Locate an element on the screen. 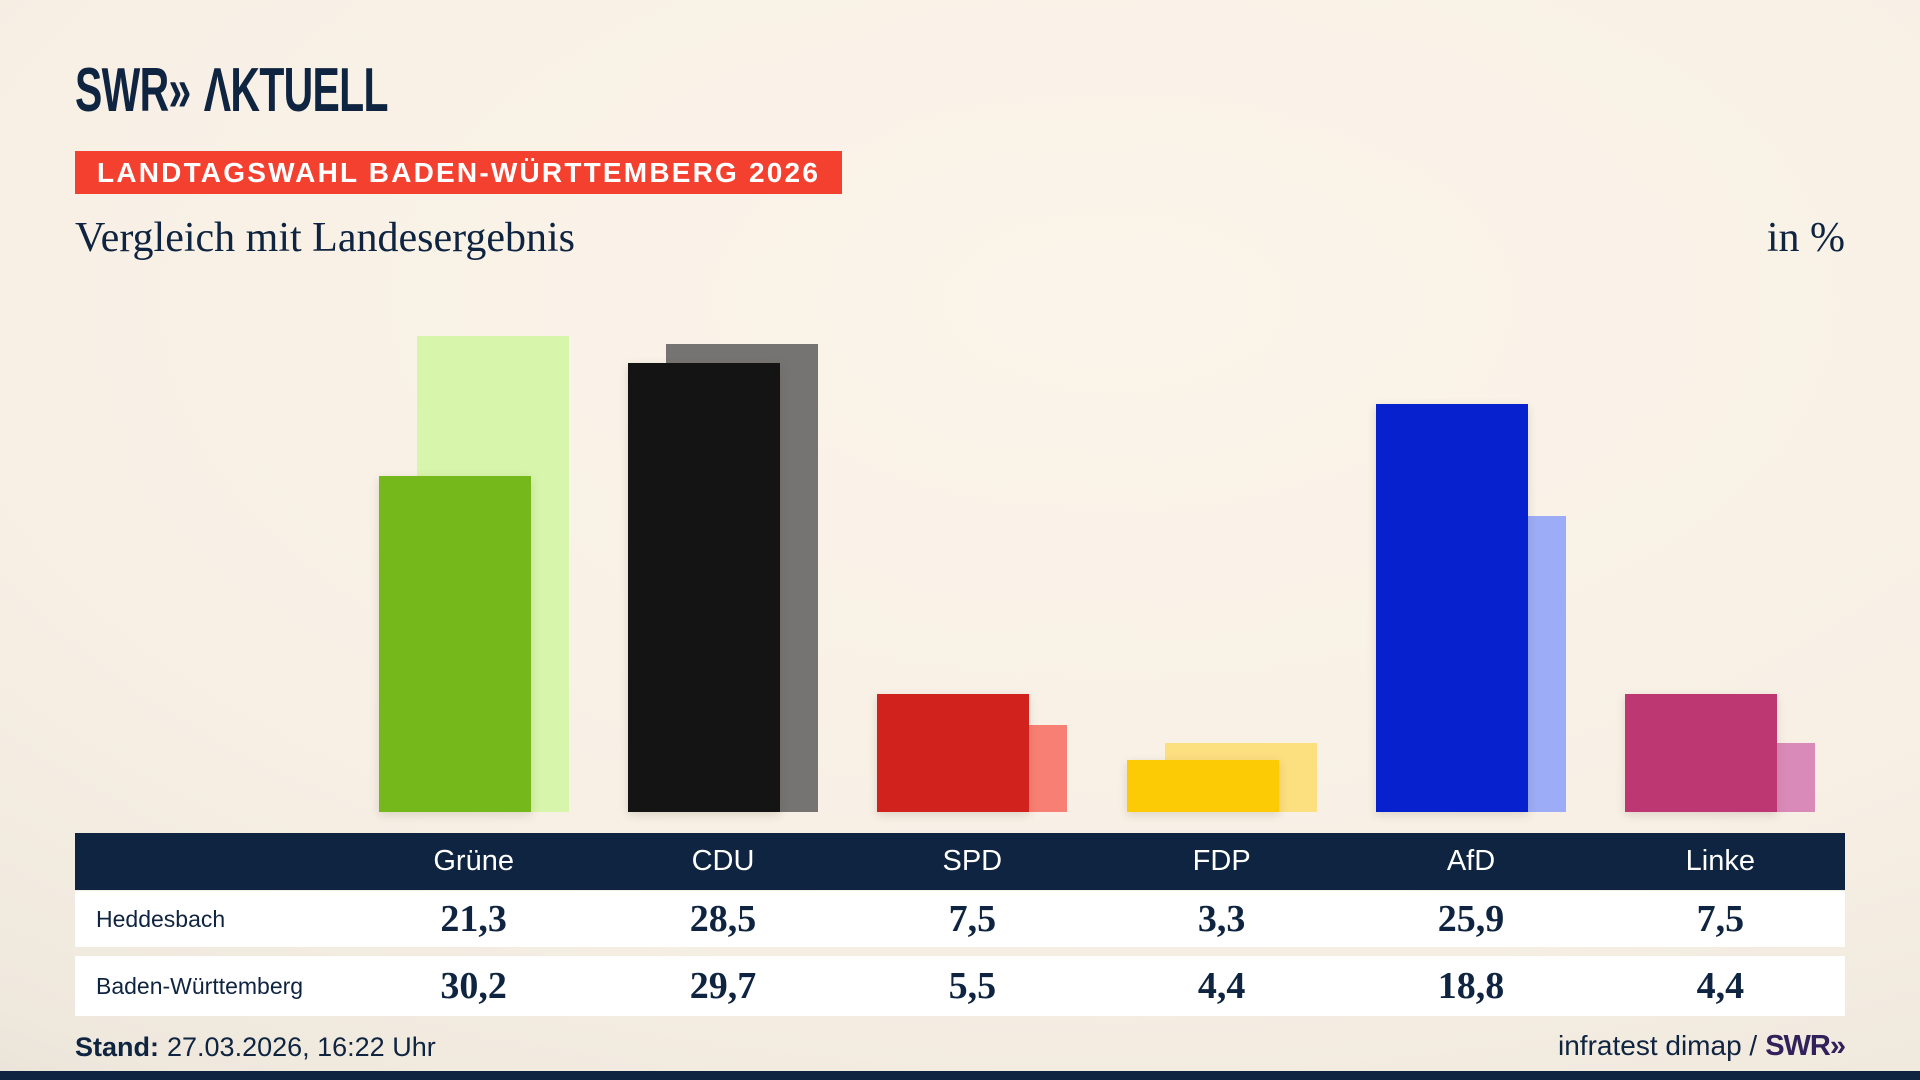 The image size is (1920, 1080). bar-Heddesbach-CDU is located at coordinates (704, 587).